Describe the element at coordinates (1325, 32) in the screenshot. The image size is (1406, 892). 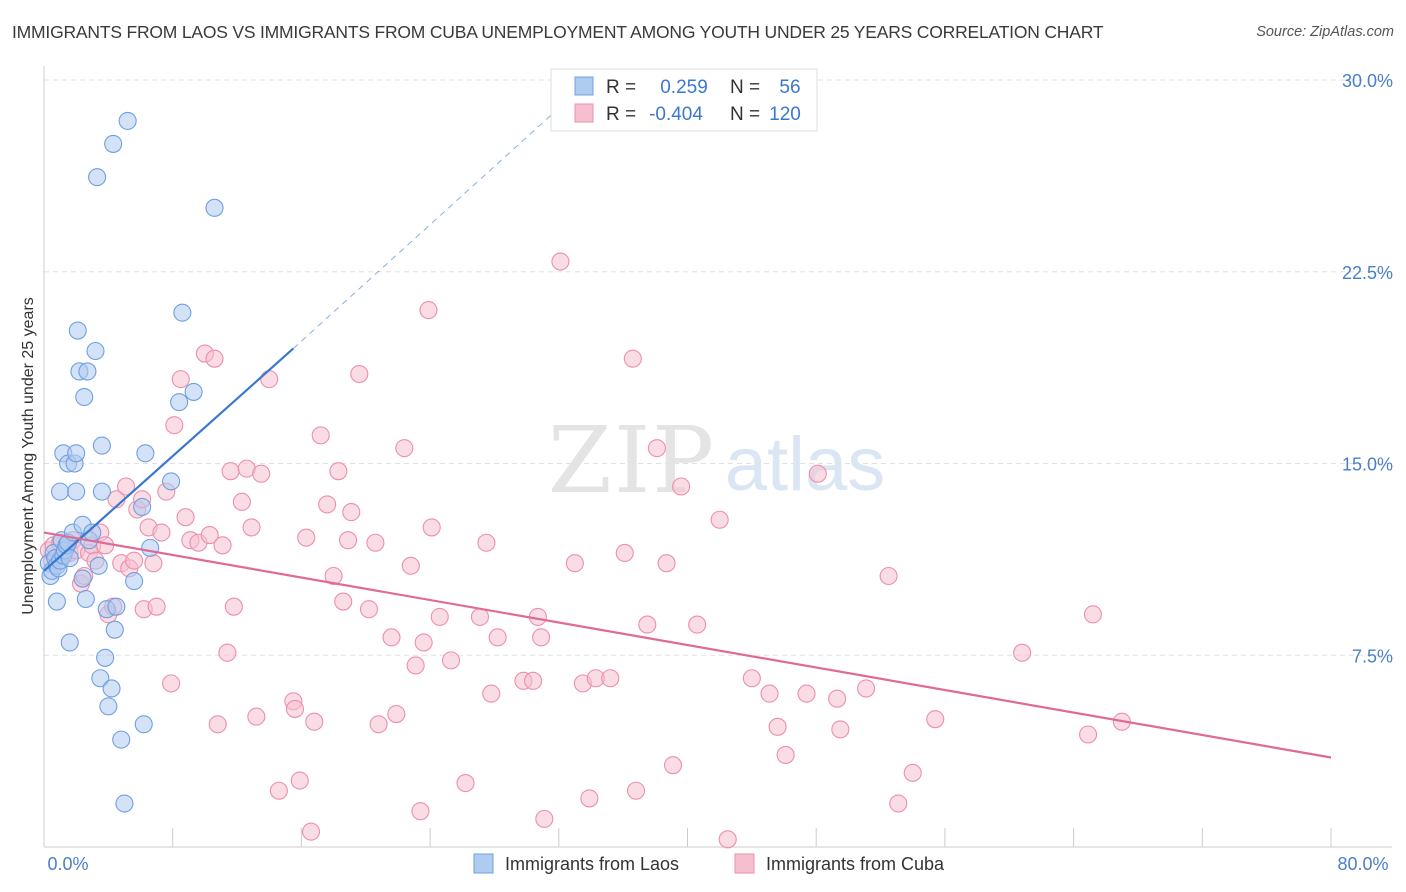
I see `source-label: Source: ZipAtlas.com` at that location.